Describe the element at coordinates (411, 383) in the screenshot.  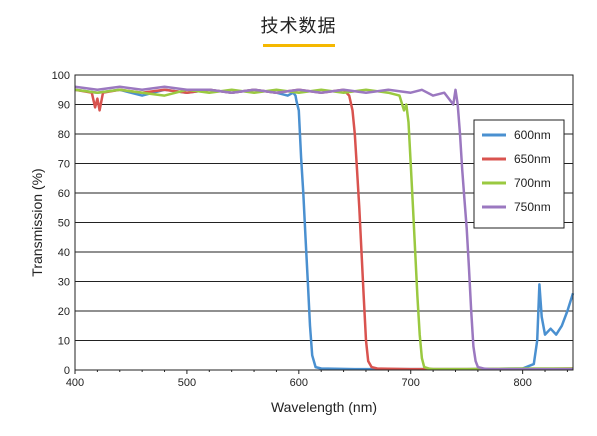
I see `x-tick-label: 700` at that location.